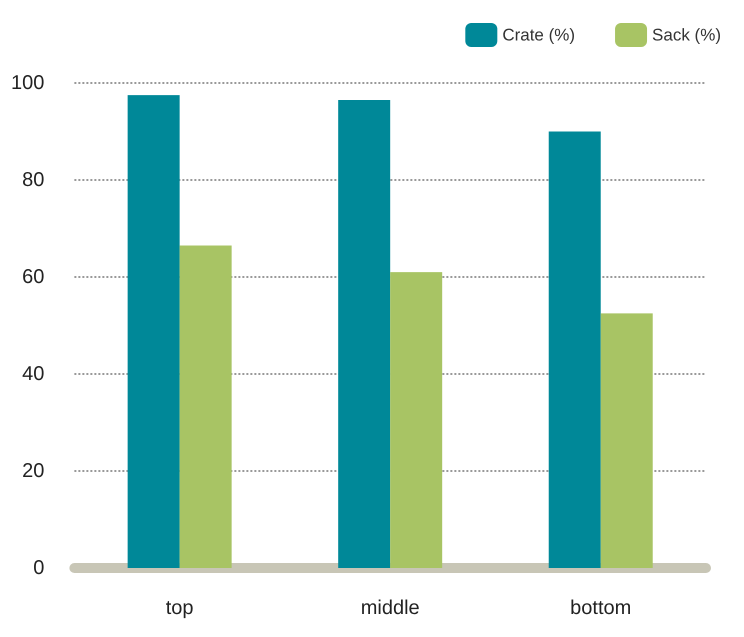 The height and width of the screenshot is (637, 744). I want to click on legend-label: Sack (%), so click(687, 35).